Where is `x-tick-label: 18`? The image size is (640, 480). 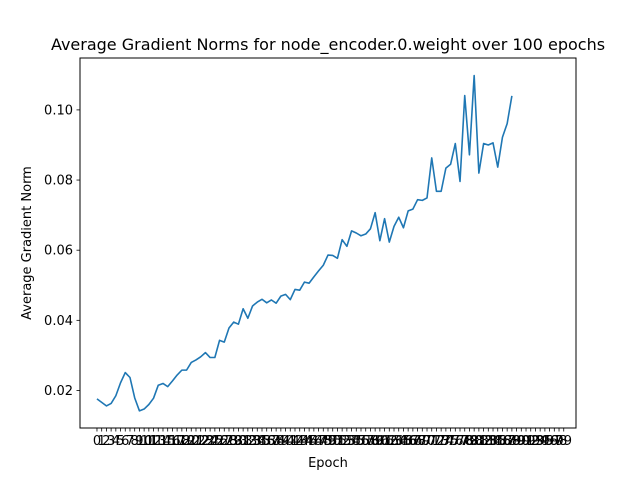 x-tick-label: 18 is located at coordinates (182, 441).